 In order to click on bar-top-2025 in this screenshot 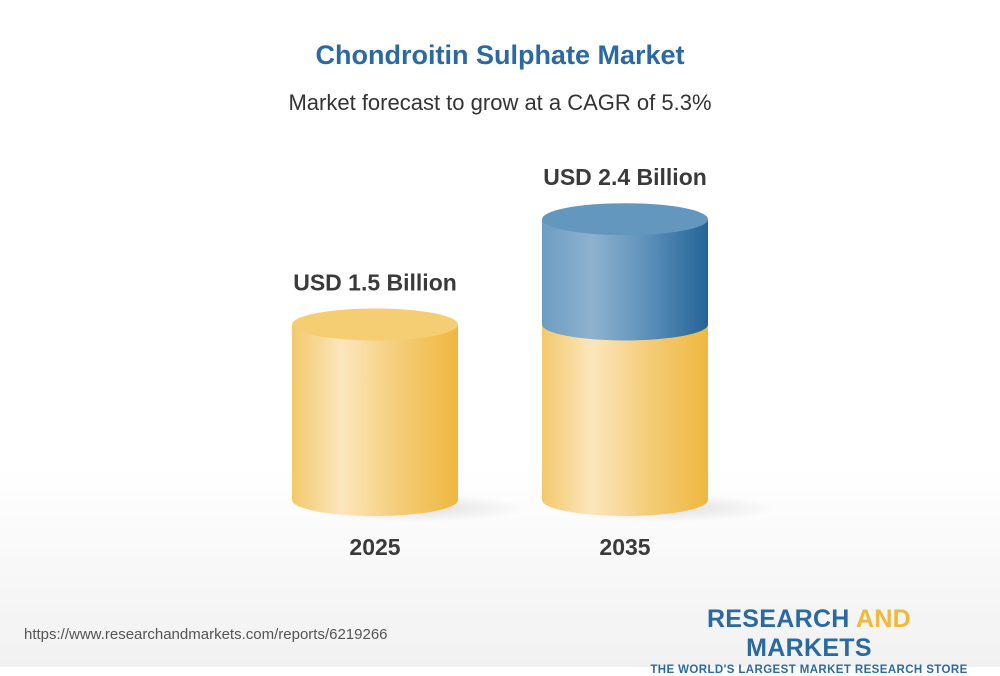, I will do `click(375, 324)`.